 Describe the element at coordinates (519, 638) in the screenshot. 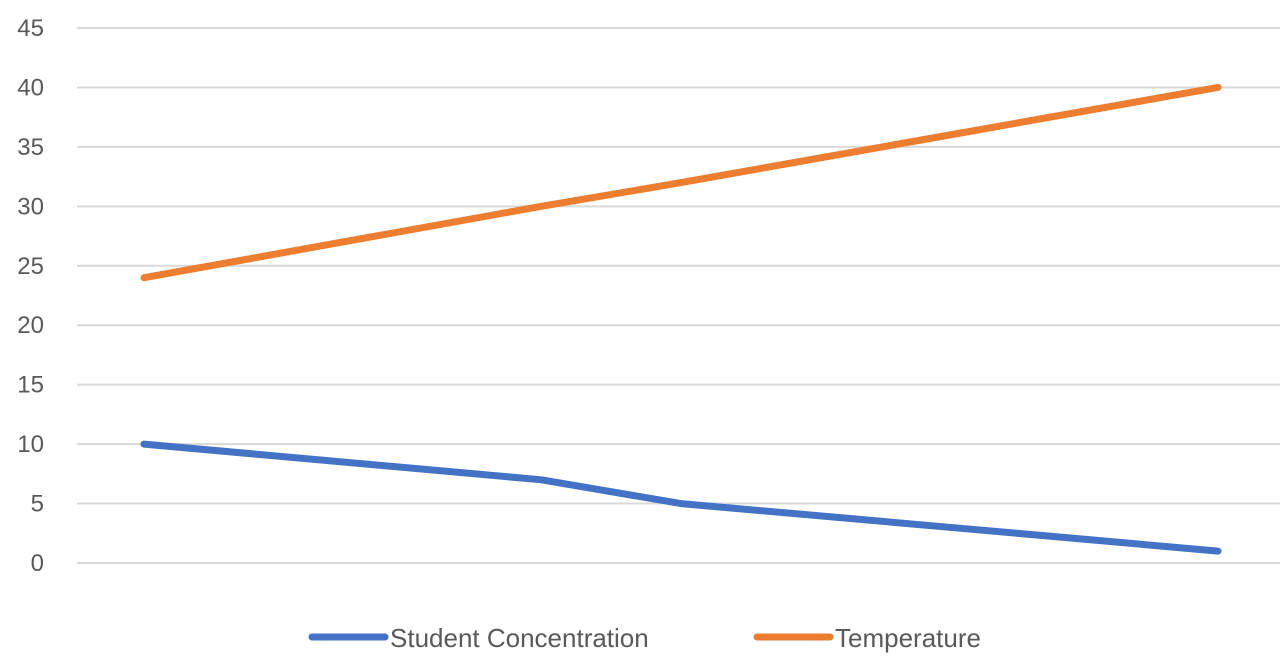

I see `legend-label: Student Concentration` at that location.